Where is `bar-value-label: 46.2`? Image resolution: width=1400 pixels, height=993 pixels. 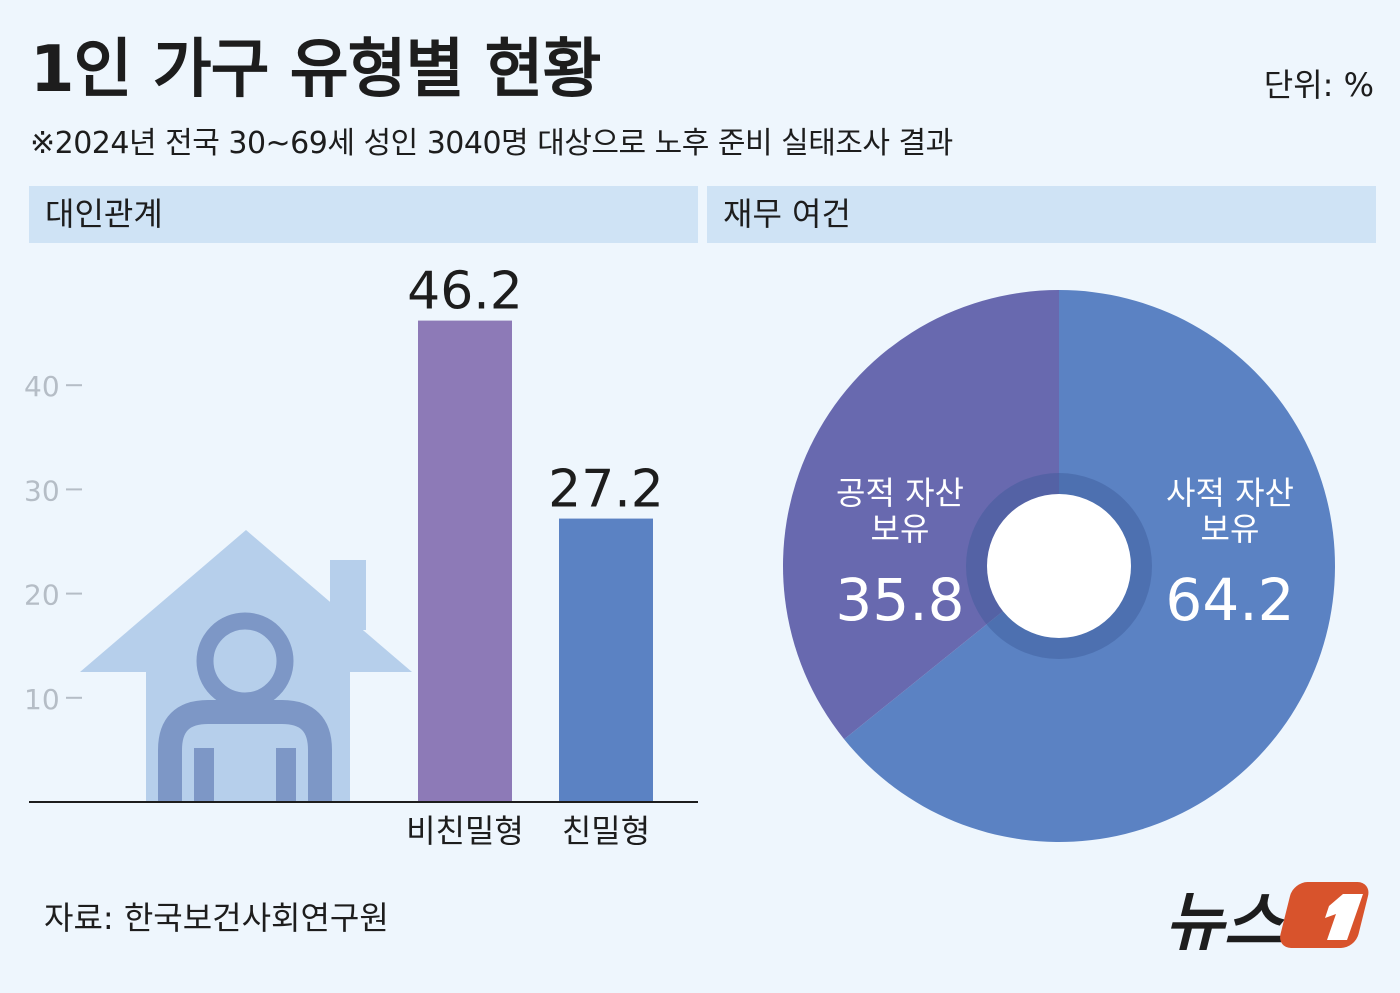
bar-value-label: 46.2 is located at coordinates (465, 292).